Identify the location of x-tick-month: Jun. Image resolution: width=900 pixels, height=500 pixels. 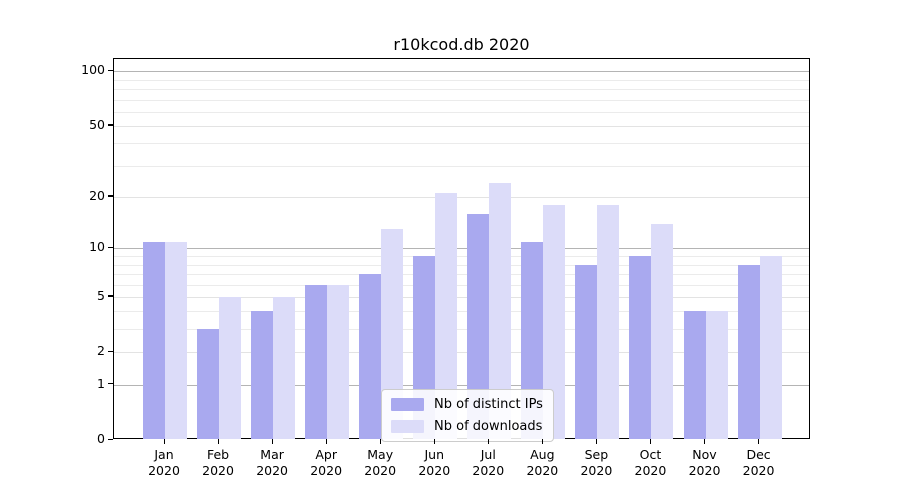
(434, 454).